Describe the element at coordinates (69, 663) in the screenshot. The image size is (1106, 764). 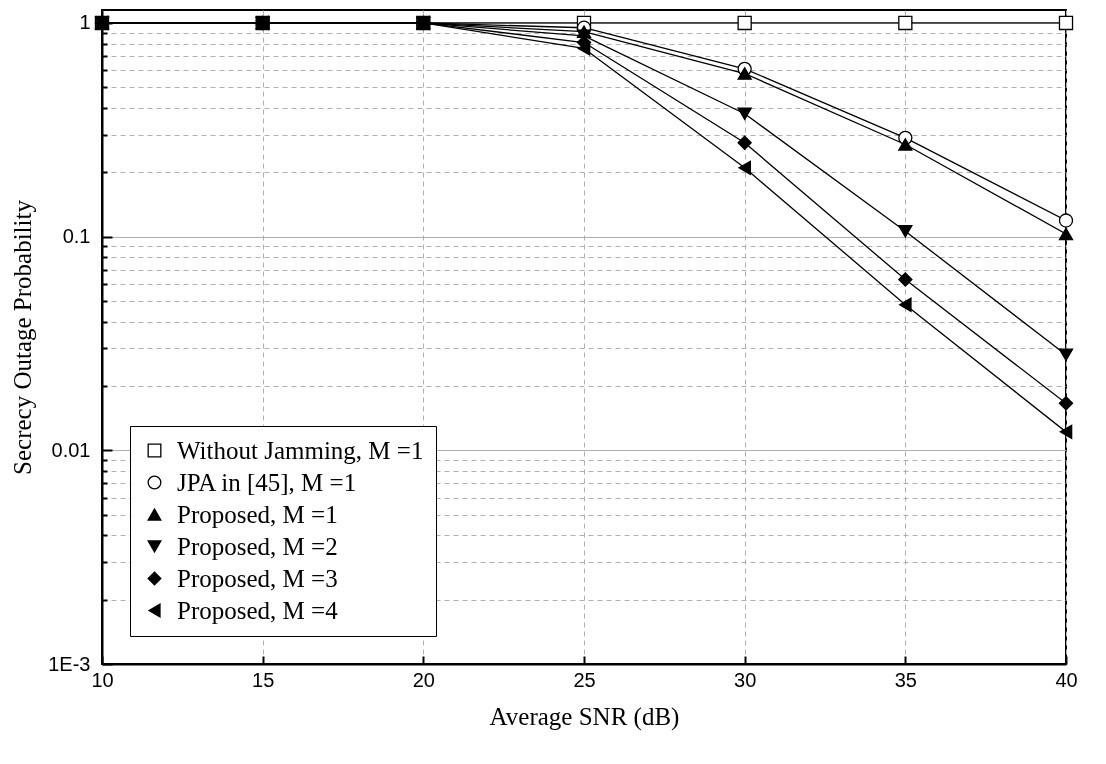
I see `y-tick-label: 1E-3` at that location.